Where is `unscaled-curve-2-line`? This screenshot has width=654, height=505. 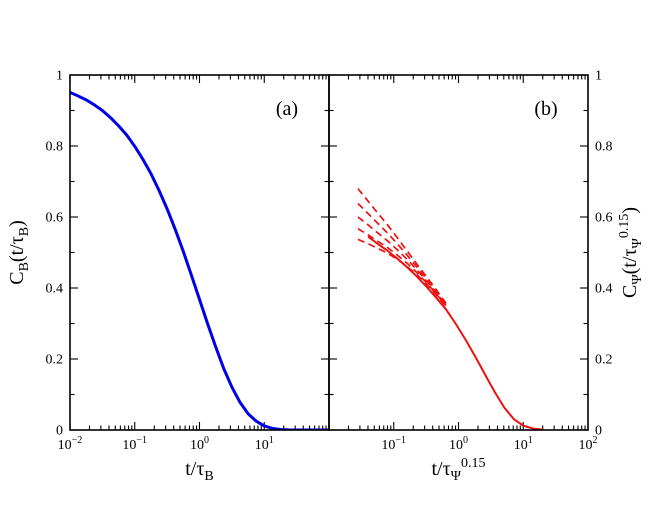
unscaled-curve-2-line is located at coordinates (402, 253).